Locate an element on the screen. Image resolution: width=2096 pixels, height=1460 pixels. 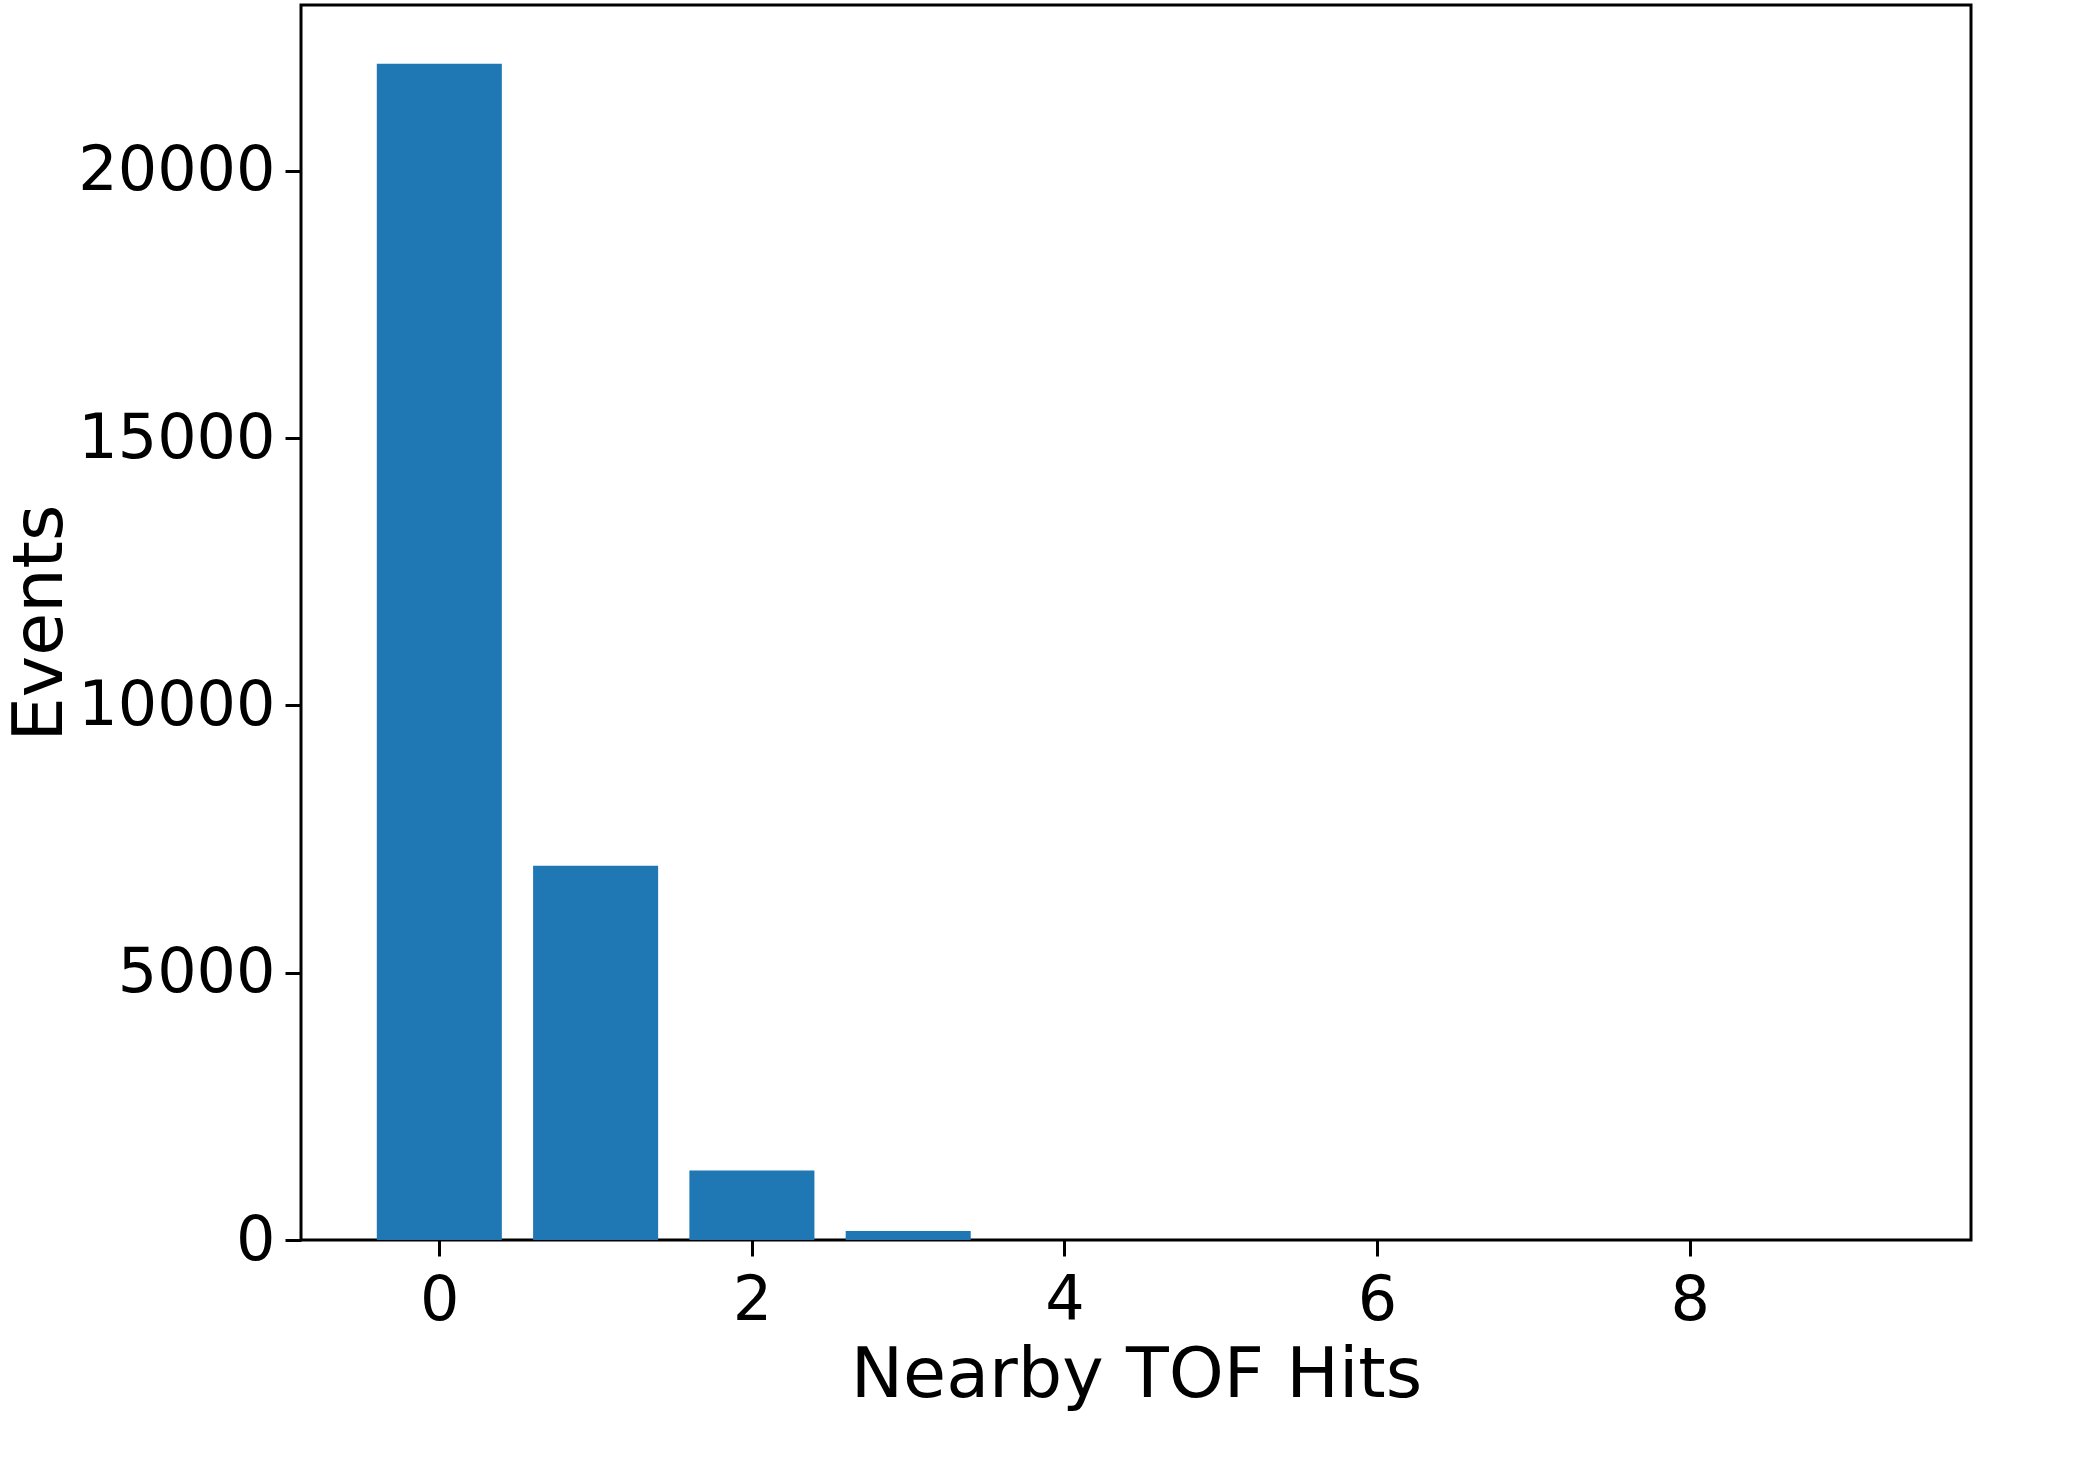
y-tick-label: 15000 is located at coordinates (177, 436).